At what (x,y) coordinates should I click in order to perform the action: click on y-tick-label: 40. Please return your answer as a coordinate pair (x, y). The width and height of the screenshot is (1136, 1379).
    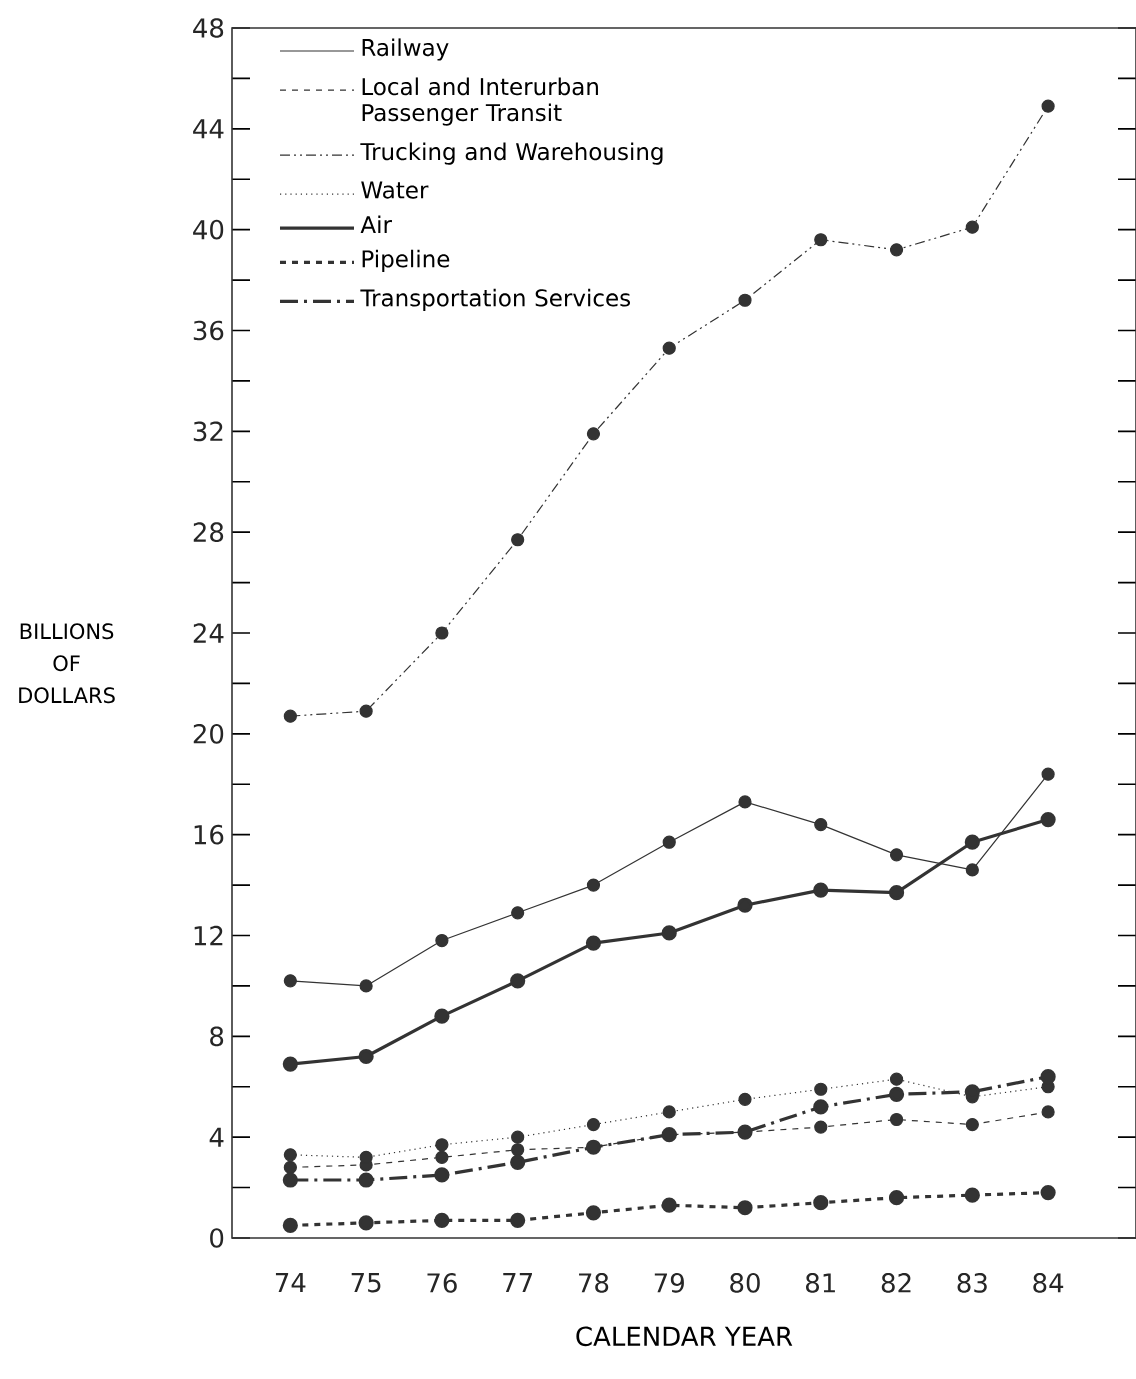
    Looking at the image, I should click on (208, 229).